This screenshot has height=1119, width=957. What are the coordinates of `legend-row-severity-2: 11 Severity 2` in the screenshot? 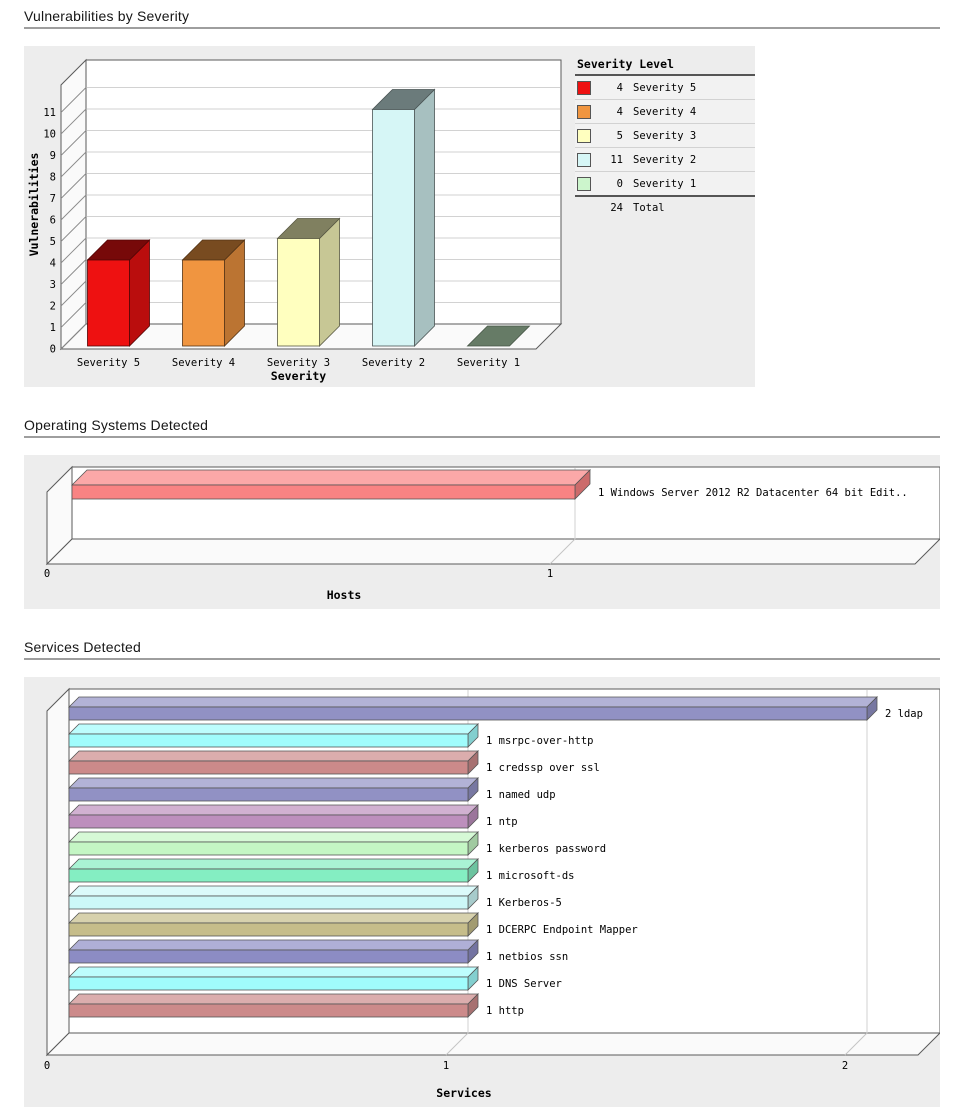 It's located at (665, 160).